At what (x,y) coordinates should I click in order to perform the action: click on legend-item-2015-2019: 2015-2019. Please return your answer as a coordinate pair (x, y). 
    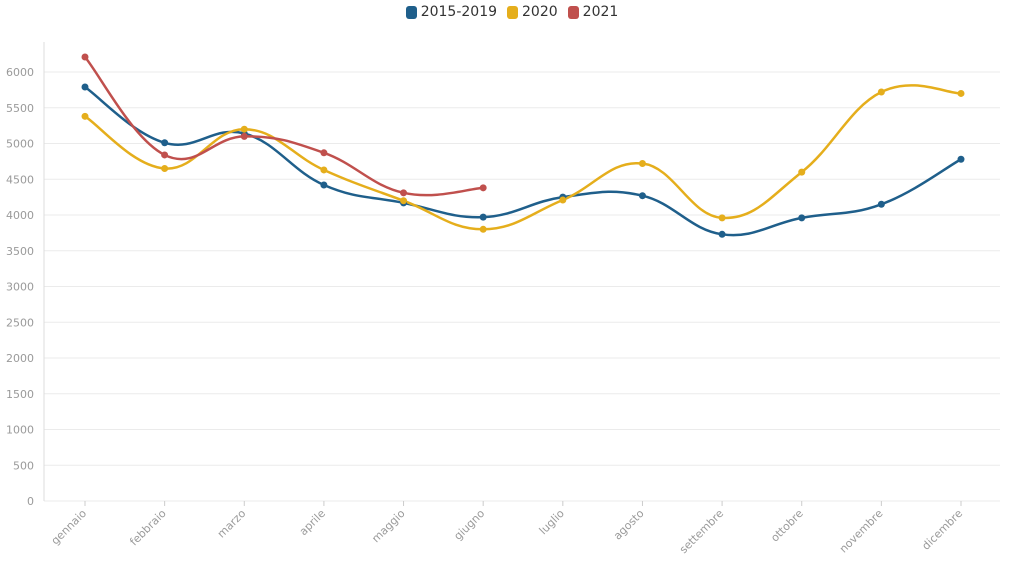
    Looking at the image, I should click on (451, 12).